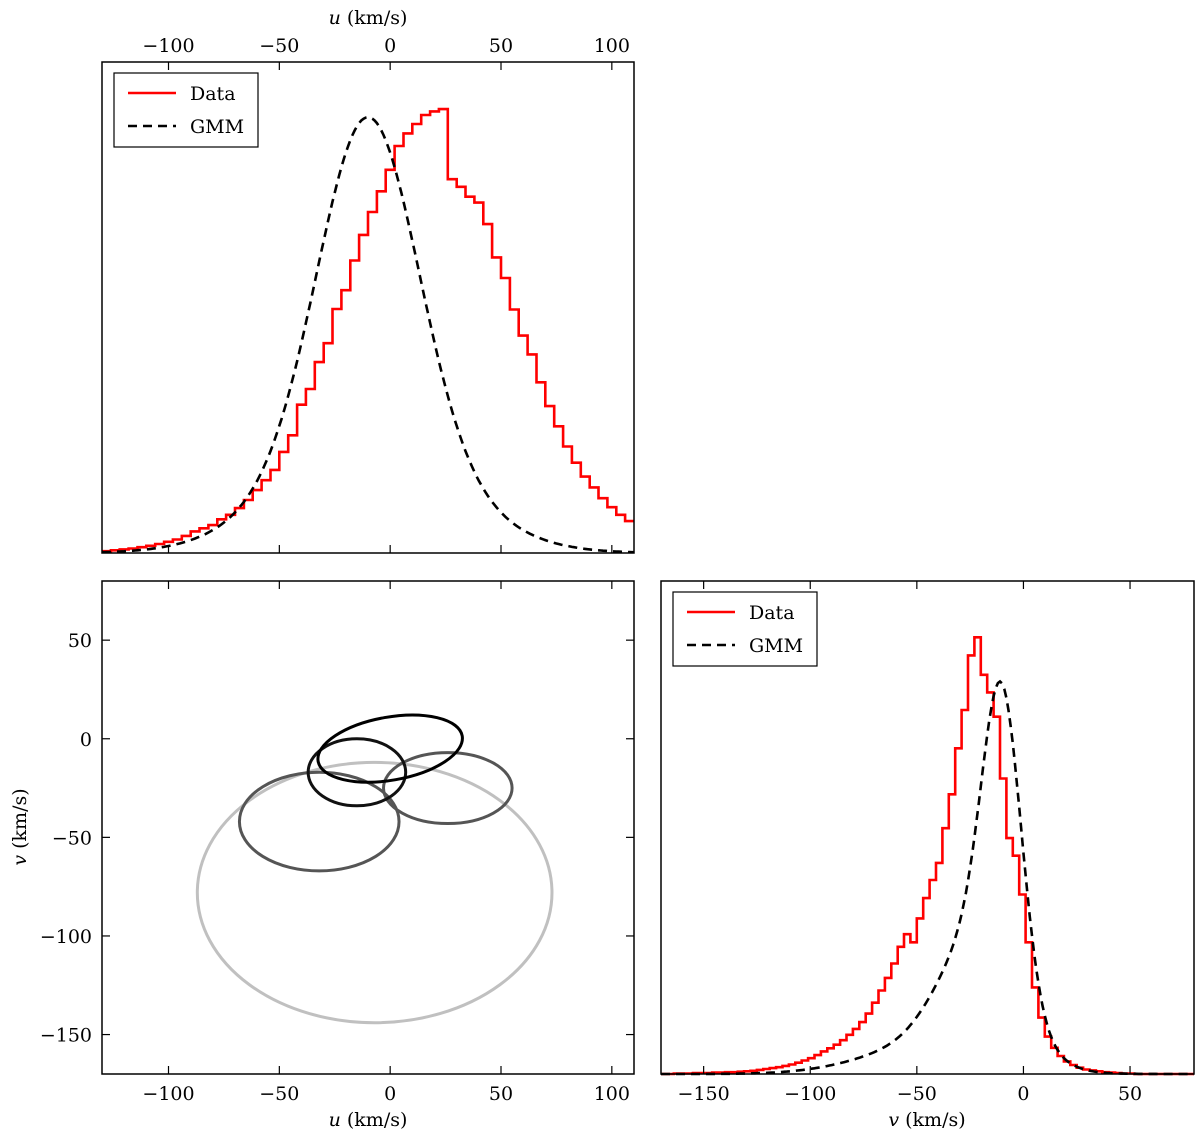 This screenshot has width=1200, height=1138. I want to click on u-v-xtick-label: 50, so click(501, 1094).